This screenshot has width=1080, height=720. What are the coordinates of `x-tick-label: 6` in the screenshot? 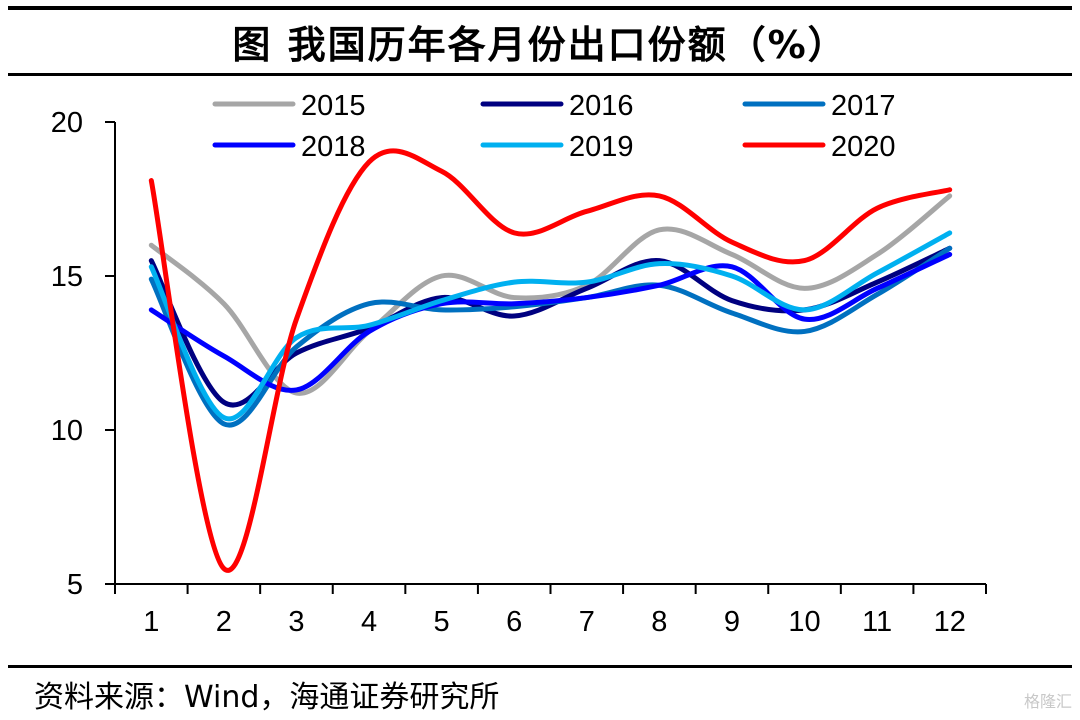 It's located at (514, 622).